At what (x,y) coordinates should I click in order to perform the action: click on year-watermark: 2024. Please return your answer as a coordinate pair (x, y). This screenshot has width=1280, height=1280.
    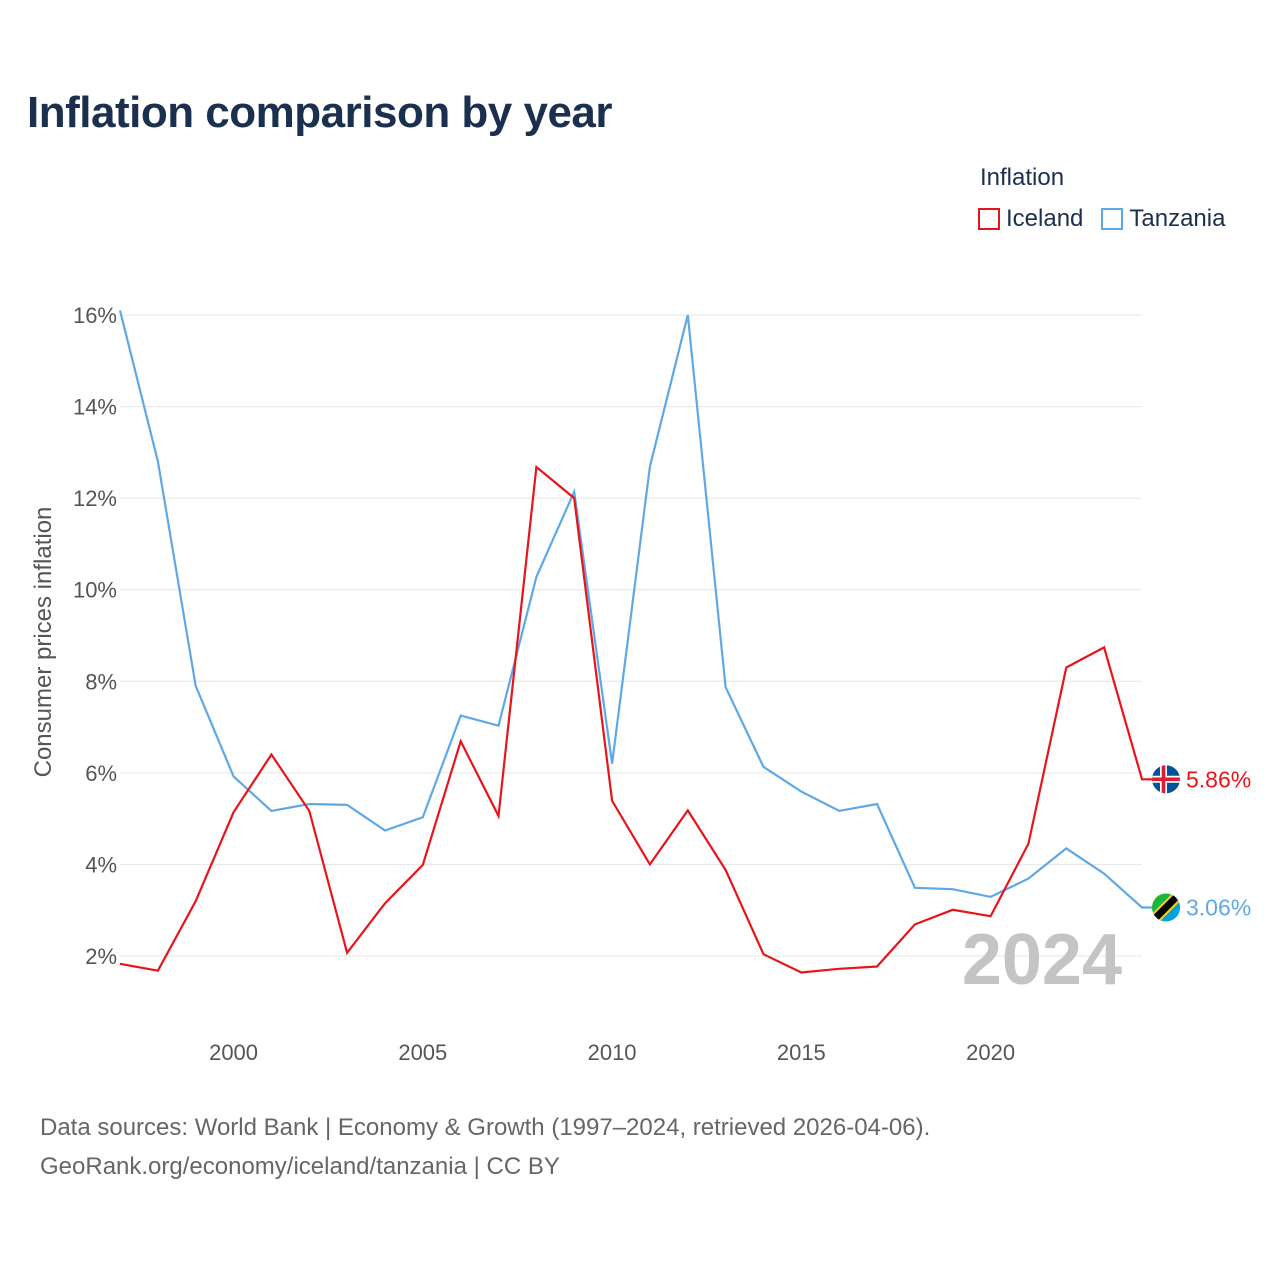
    Looking at the image, I should click on (1042, 960).